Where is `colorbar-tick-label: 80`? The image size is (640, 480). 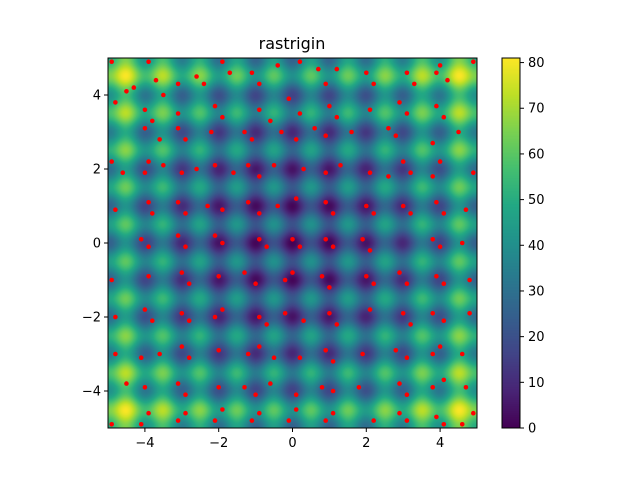 colorbar-tick-label: 80 is located at coordinates (536, 63).